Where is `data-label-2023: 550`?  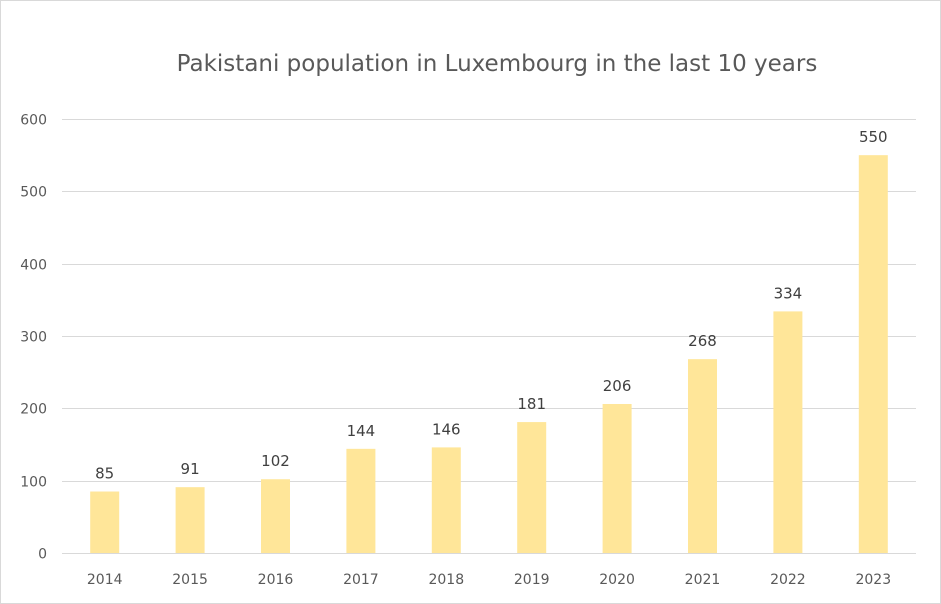 data-label-2023: 550 is located at coordinates (873, 137).